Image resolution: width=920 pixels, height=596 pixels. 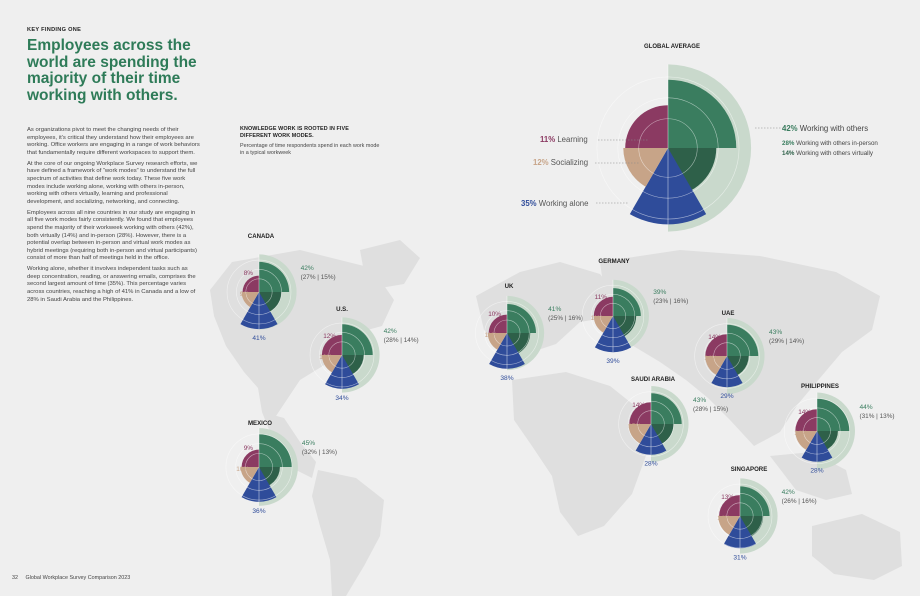 What do you see at coordinates (789, 143) in the screenshot?
I see `global-in-person-value: 28%` at bounding box center [789, 143].